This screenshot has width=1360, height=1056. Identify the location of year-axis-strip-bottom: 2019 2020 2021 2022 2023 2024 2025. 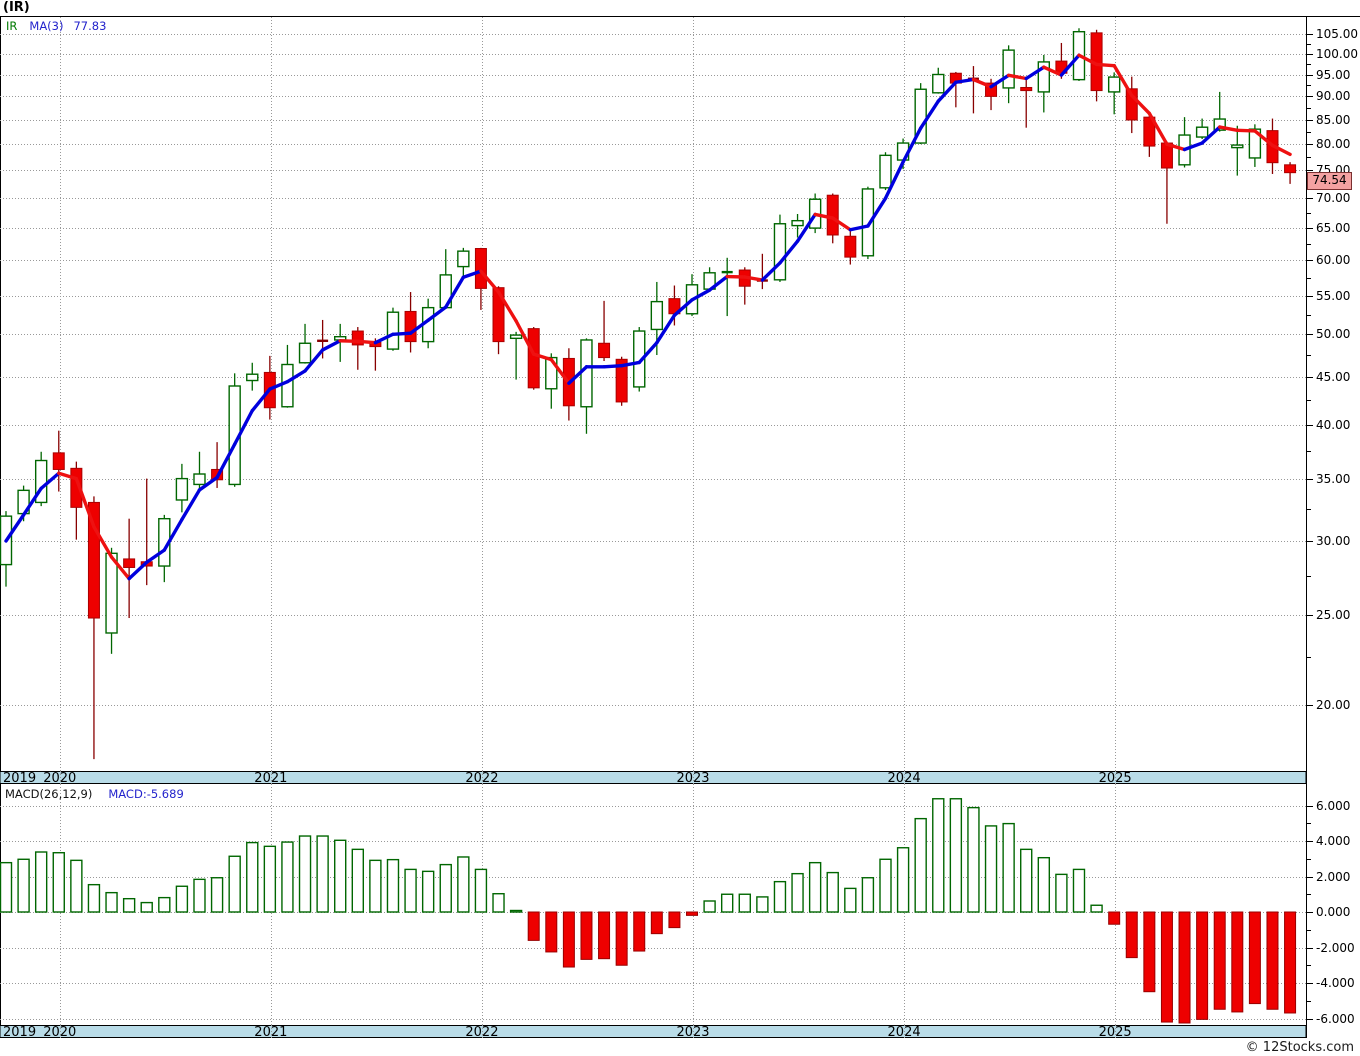
(653, 1031).